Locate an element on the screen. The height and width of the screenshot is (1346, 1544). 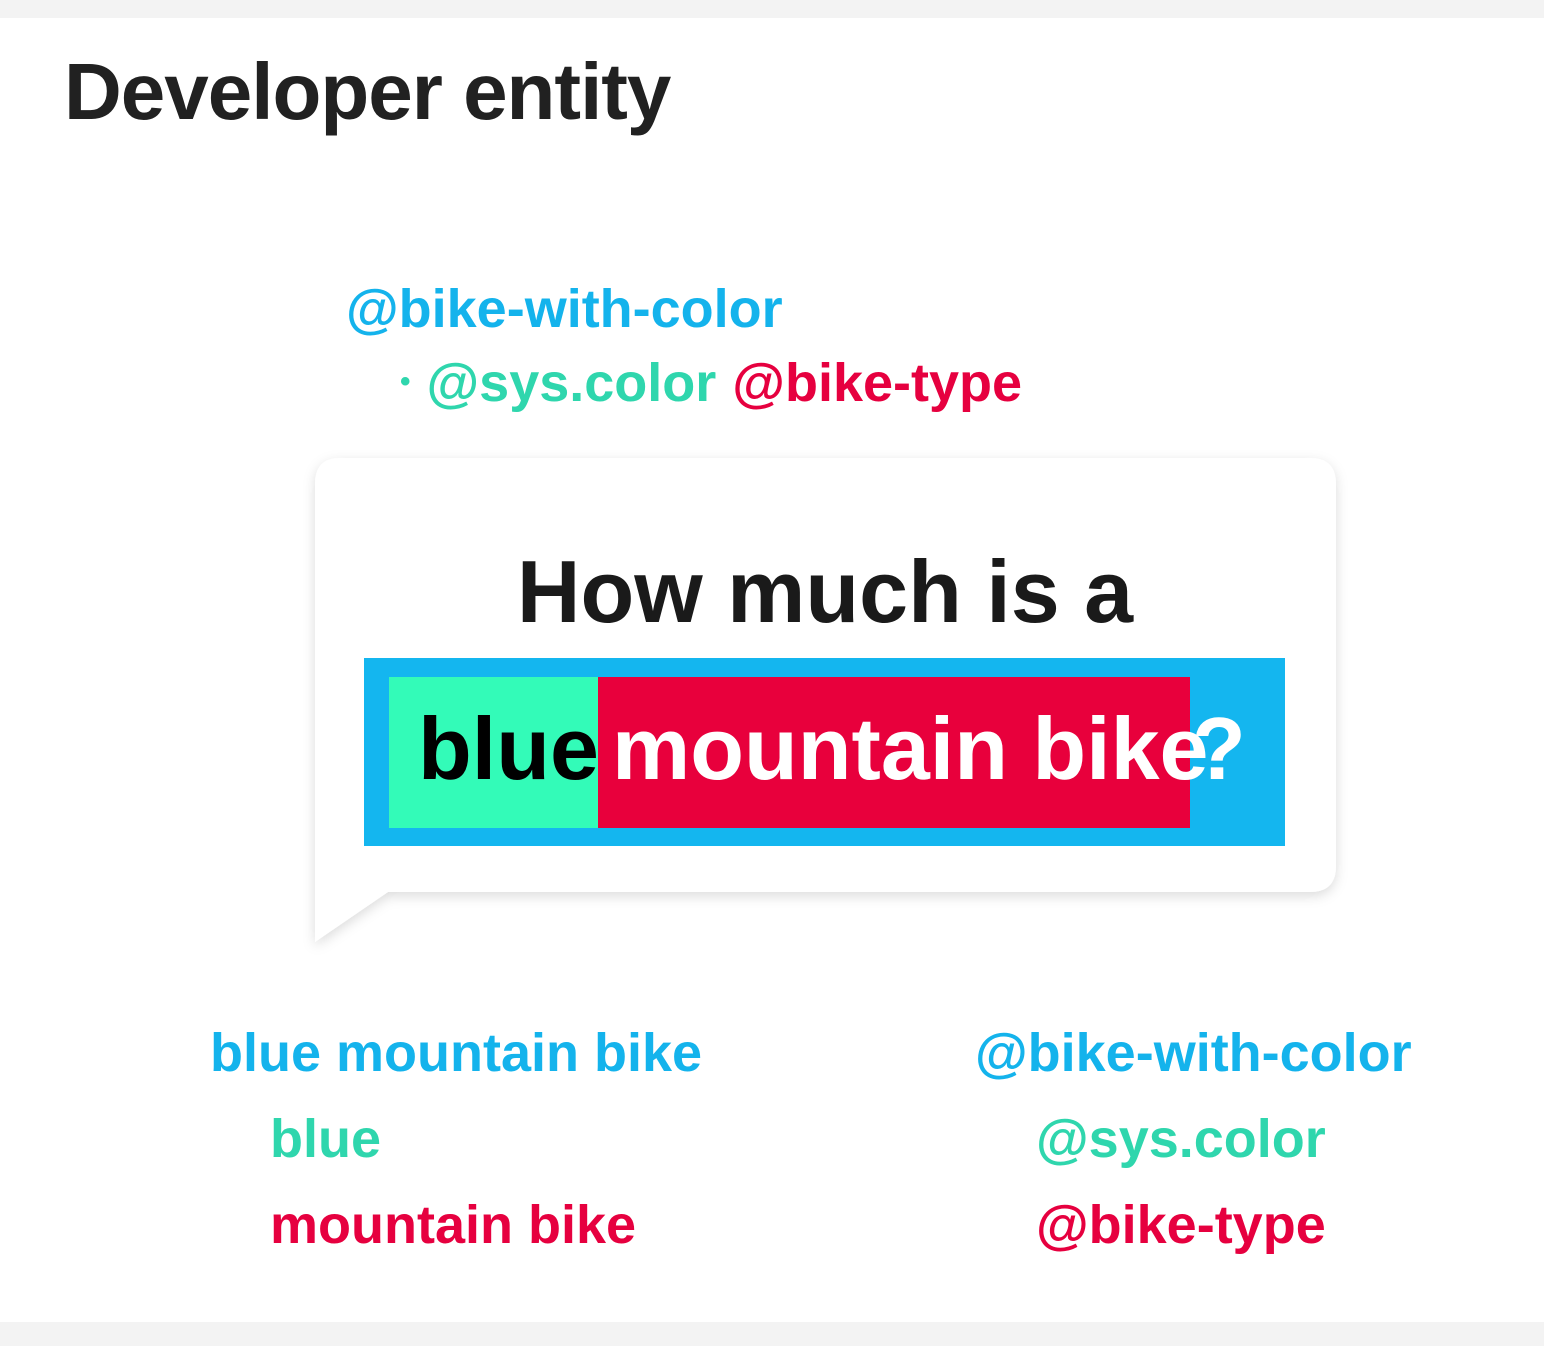
value-full: blue mountain bike is located at coordinates (456, 1053).